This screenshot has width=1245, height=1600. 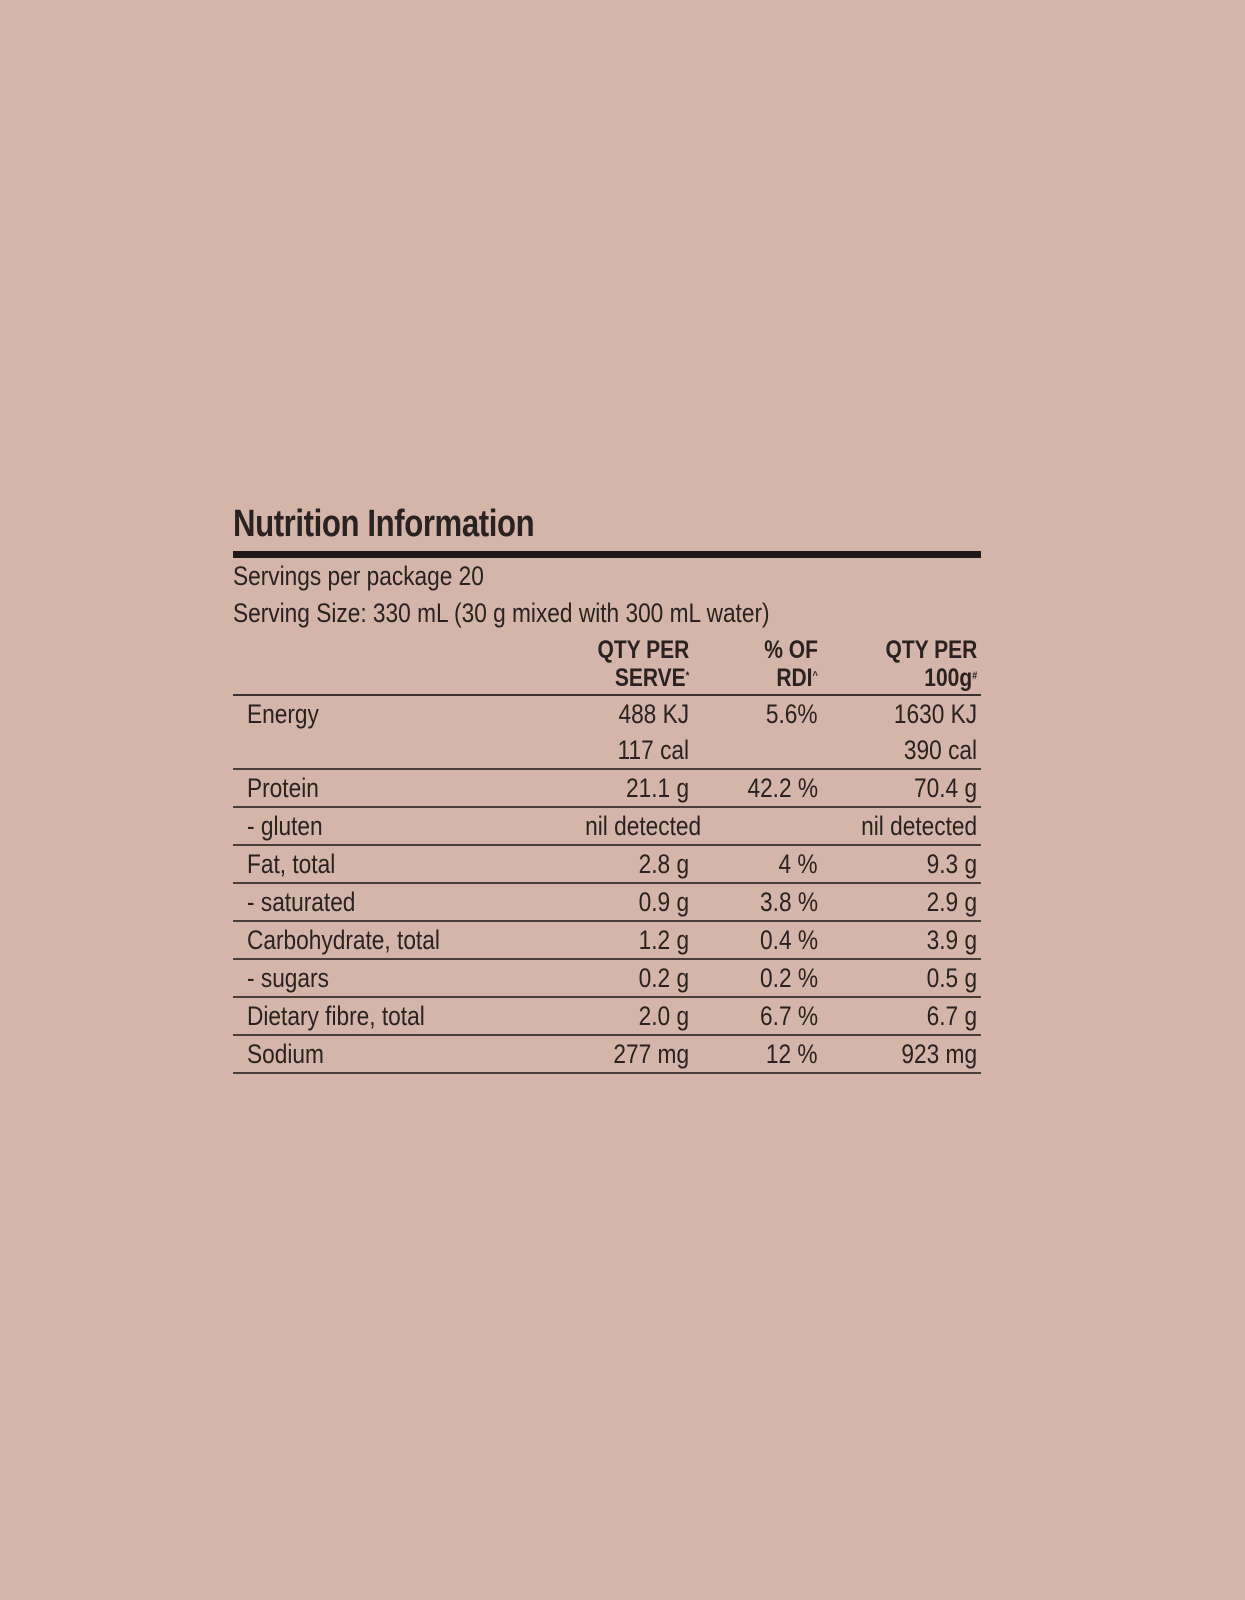 I want to click on percent-rdi: 12 %, so click(x=757, y=1054).